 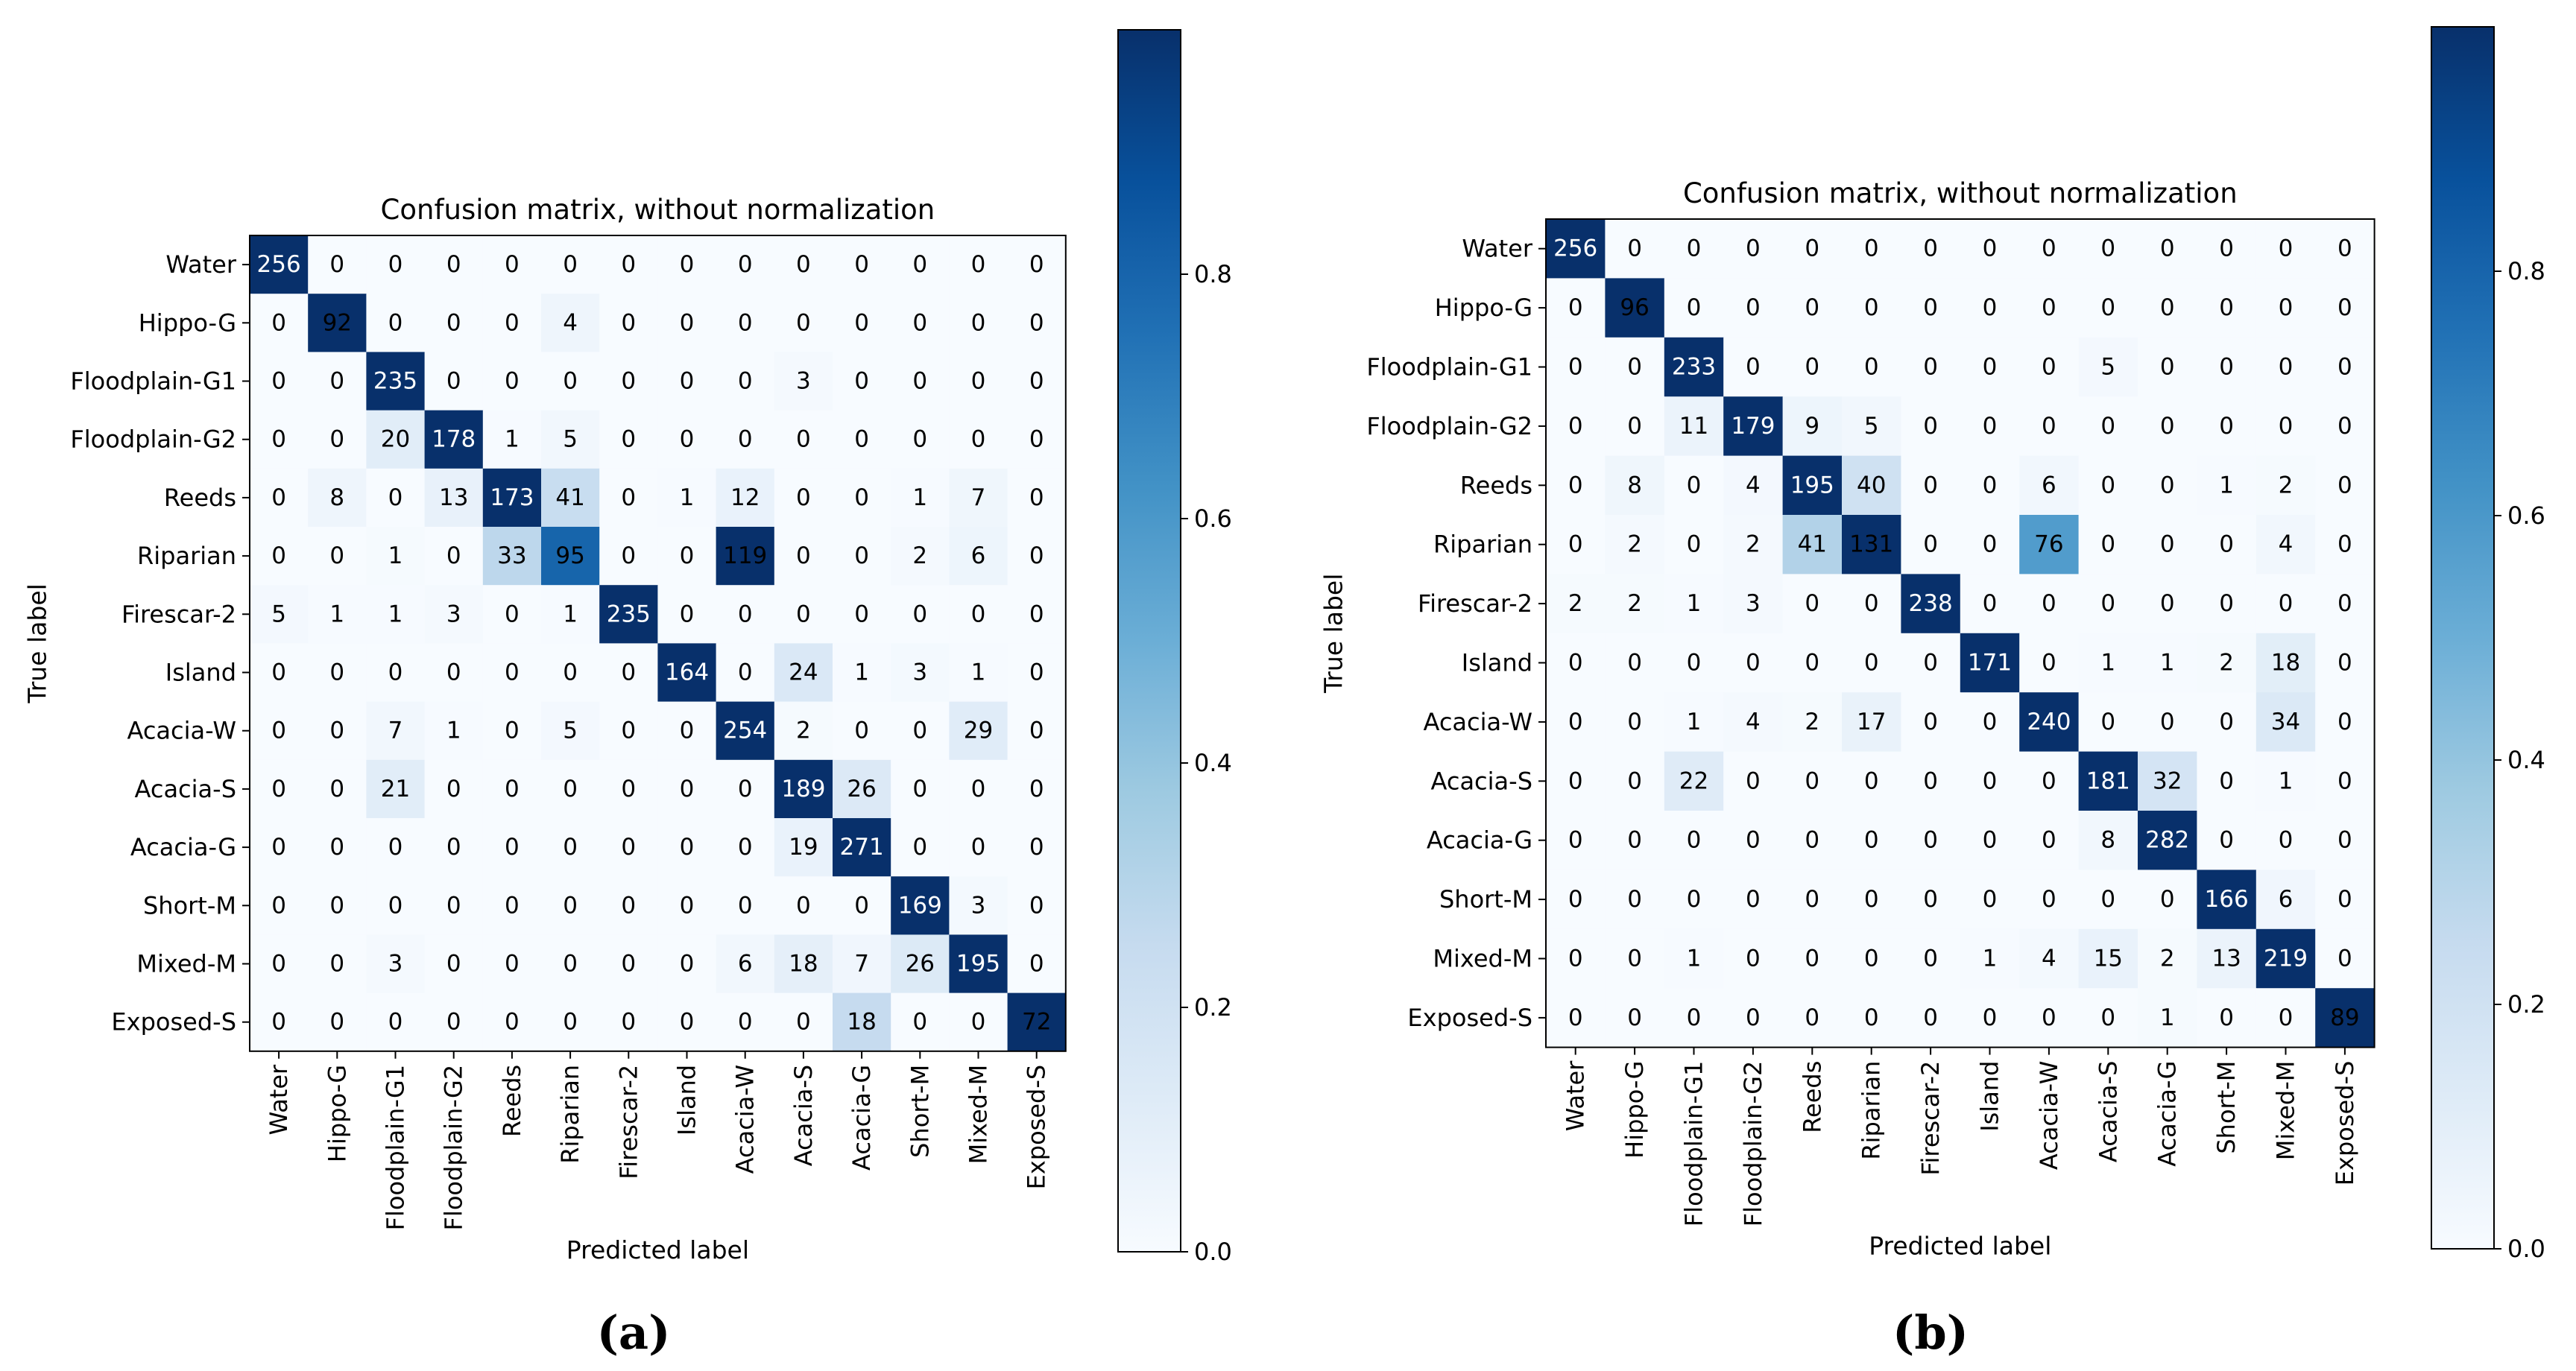 I want to click on y-tick-label: Hippo-G, so click(x=1483, y=308).